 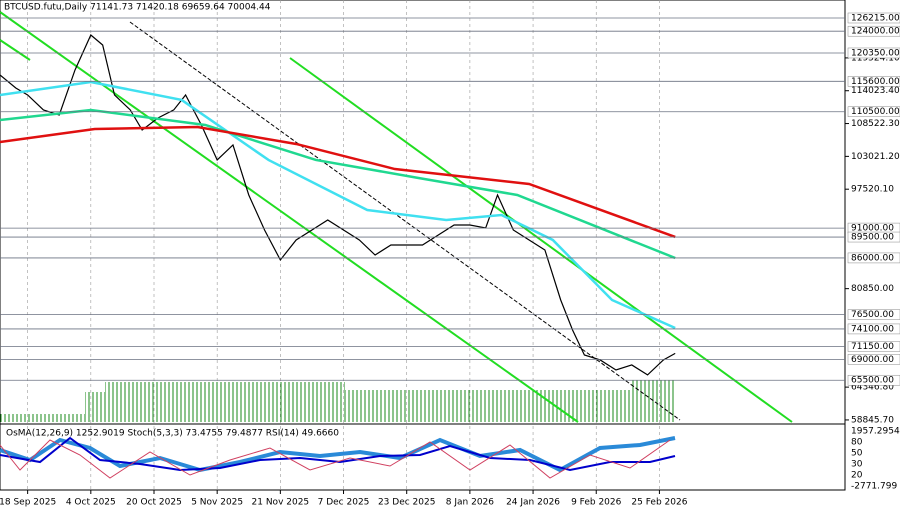 I want to click on level-label: 120350.00, so click(x=875, y=53).